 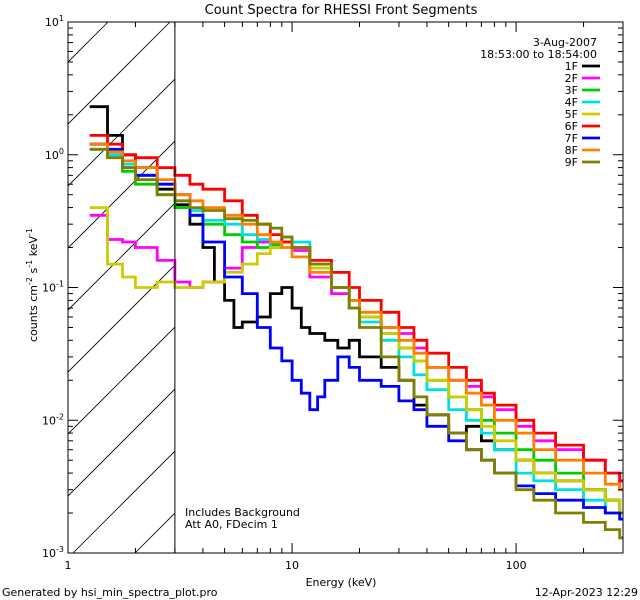 I want to click on y-tick-label: 10⁰, so click(x=54, y=154).